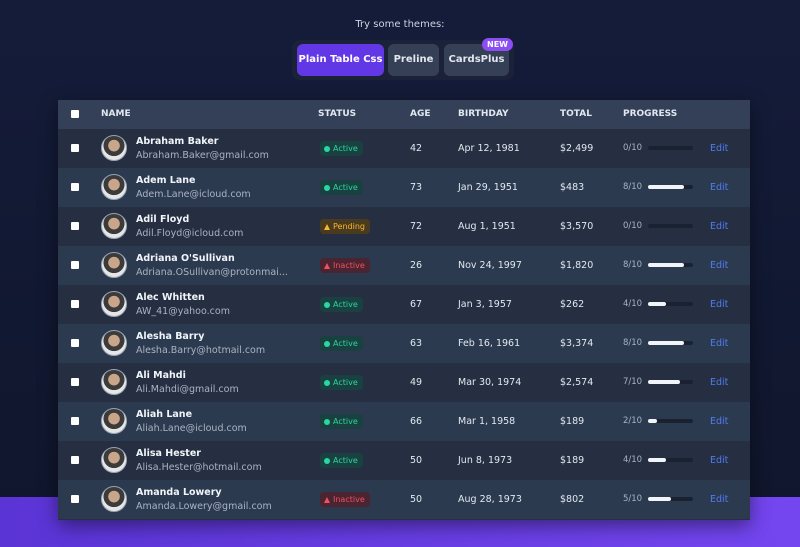 This screenshot has width=800, height=547. I want to click on user-email: Aliah.Lane@icloud.com, so click(191, 428).